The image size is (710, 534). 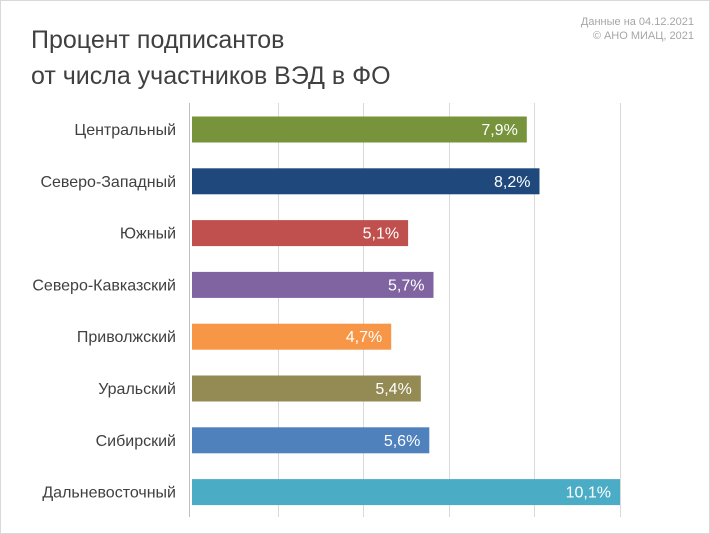 I want to click on data-label: 8,2%, so click(x=512, y=182).